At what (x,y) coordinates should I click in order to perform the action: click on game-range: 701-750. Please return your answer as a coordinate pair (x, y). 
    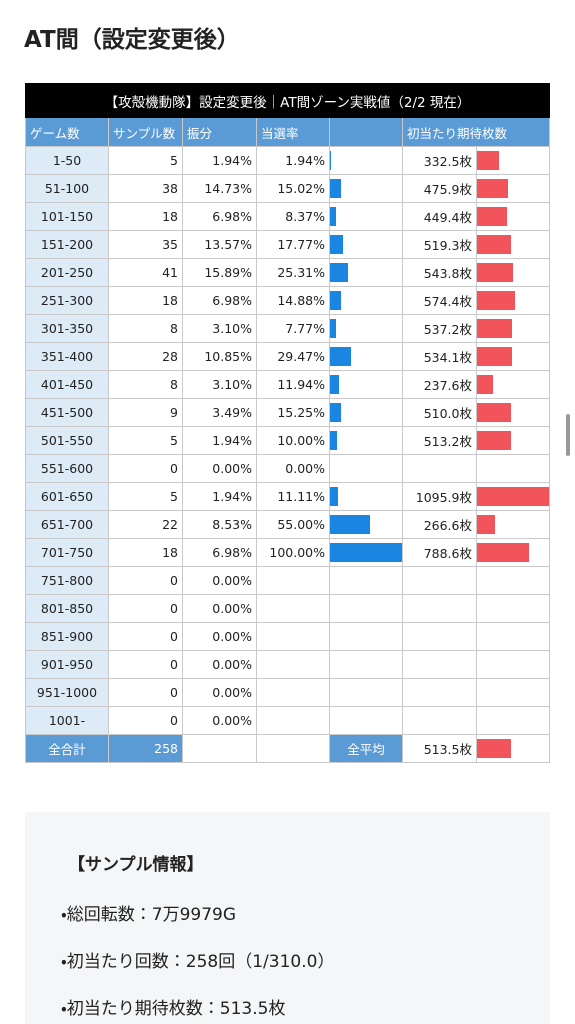
    Looking at the image, I should click on (67, 552).